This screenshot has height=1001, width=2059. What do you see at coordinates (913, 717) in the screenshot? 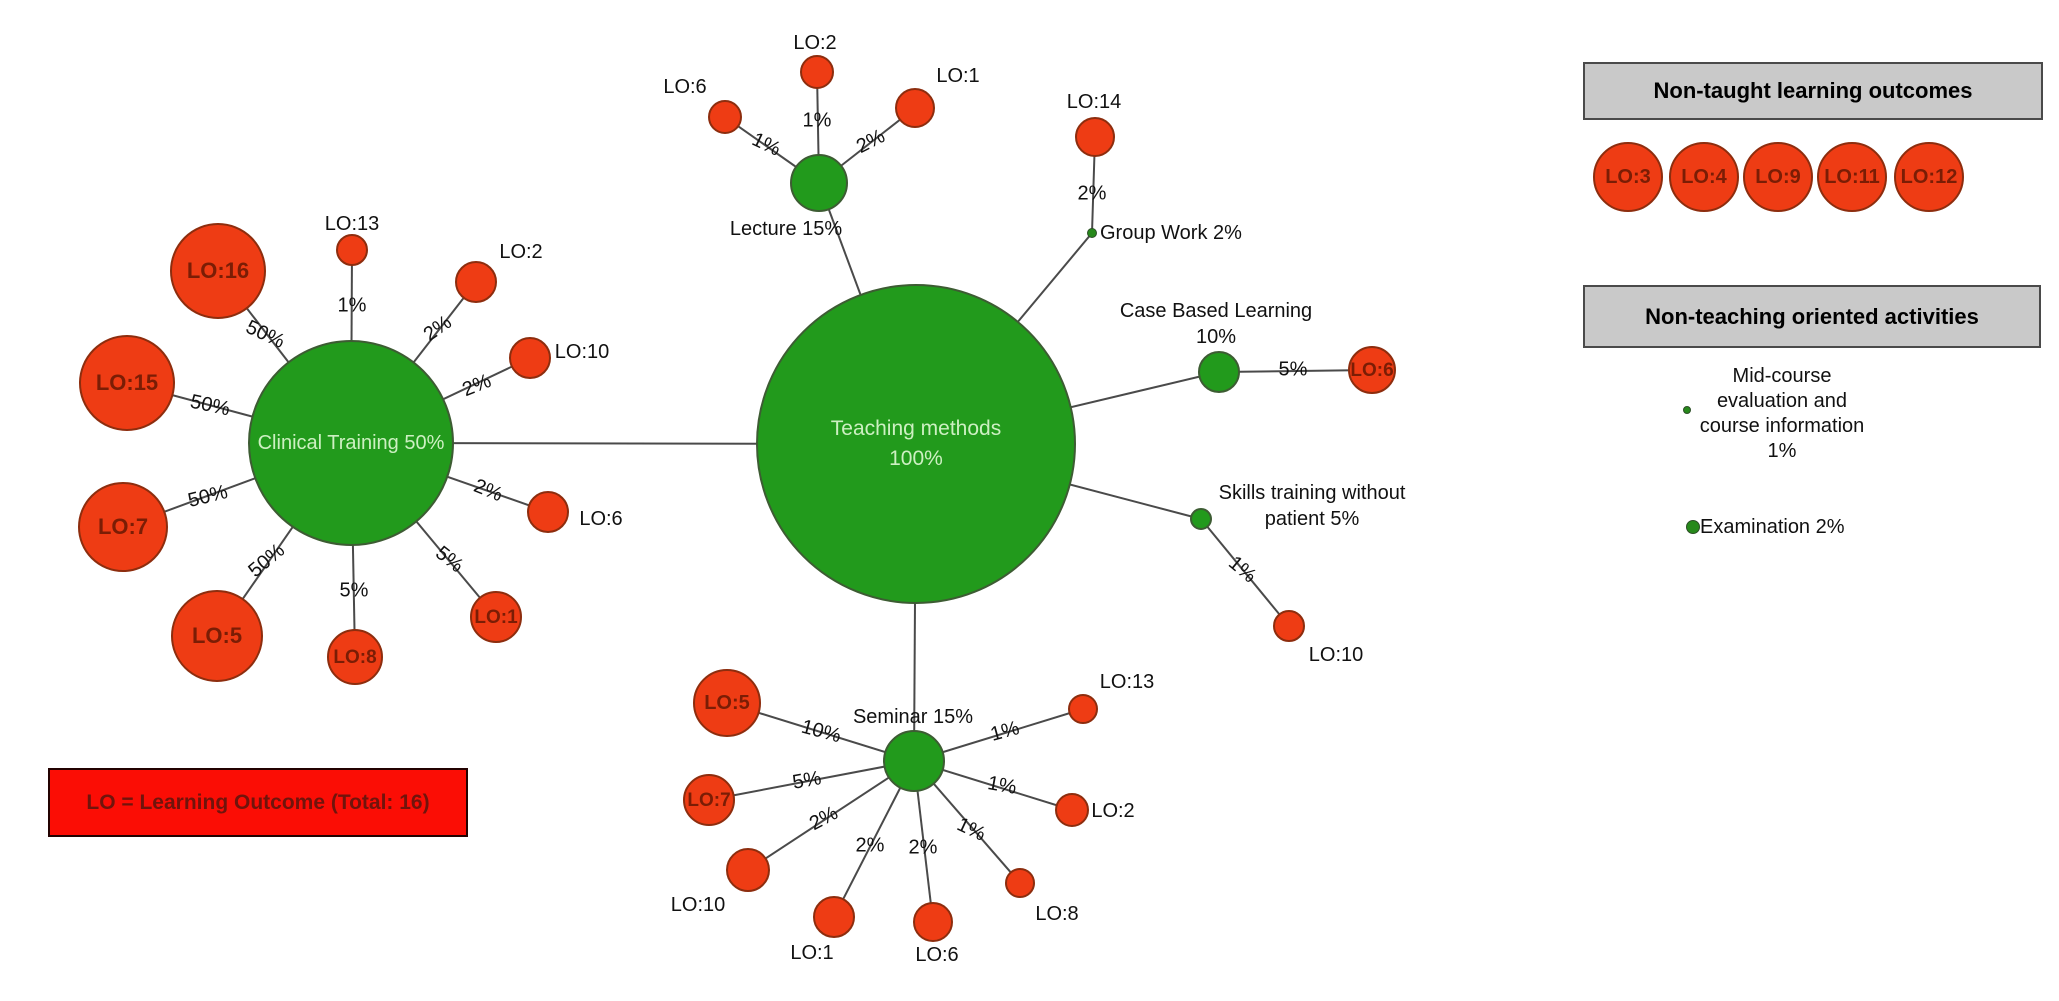
I see `seminar-label: Seminar 15%` at bounding box center [913, 717].